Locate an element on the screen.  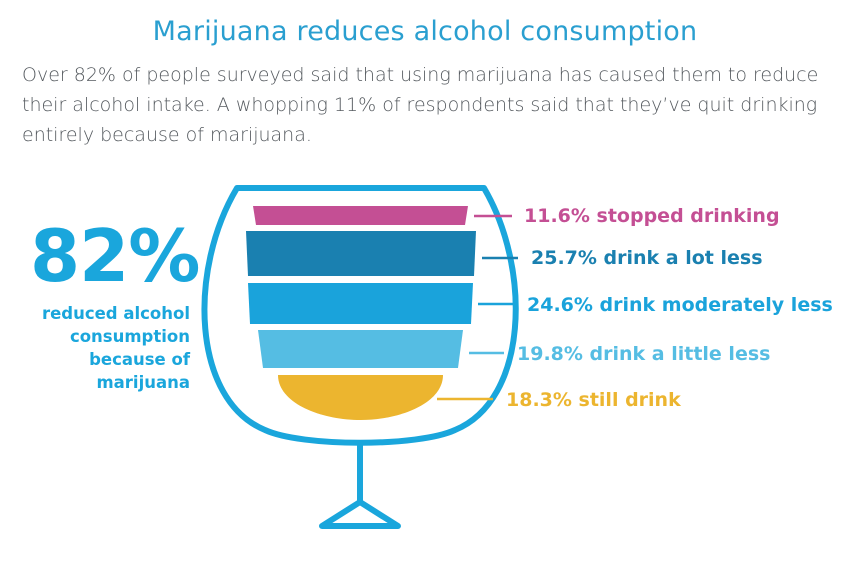
segment-drink-moderately-less is located at coordinates (360, 303).